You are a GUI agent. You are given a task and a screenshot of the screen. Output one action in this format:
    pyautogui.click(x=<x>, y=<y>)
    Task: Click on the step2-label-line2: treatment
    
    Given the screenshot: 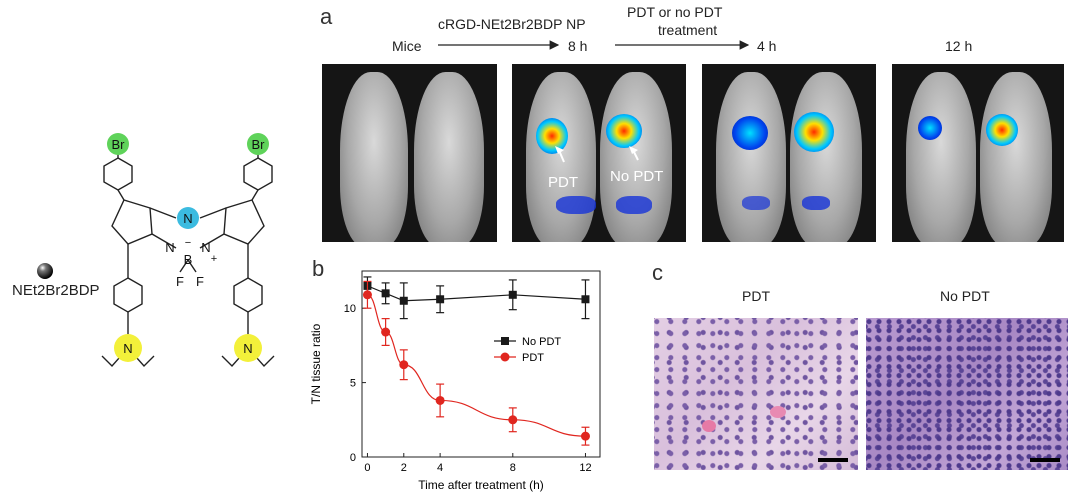 What is the action you would take?
    pyautogui.click(x=688, y=30)
    